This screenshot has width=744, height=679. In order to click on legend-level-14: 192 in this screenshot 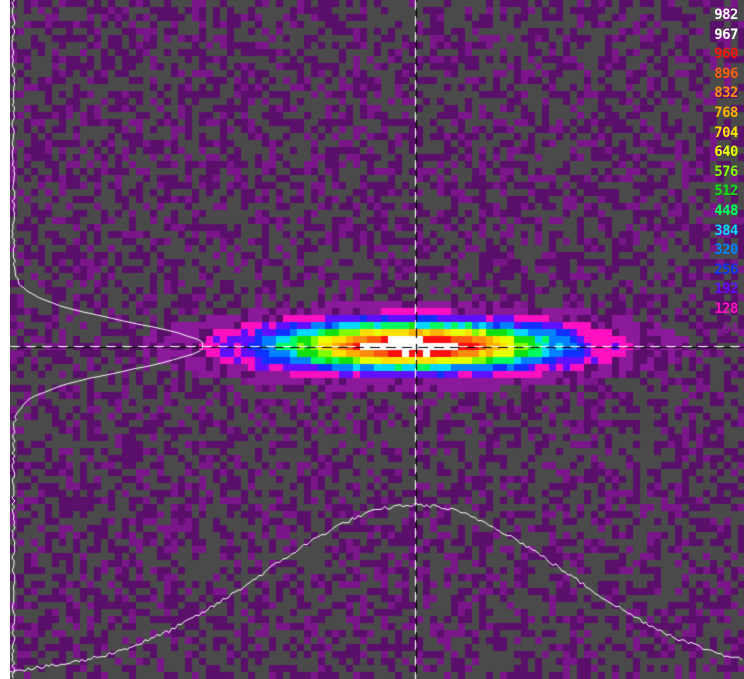, I will do `click(726, 289)`.